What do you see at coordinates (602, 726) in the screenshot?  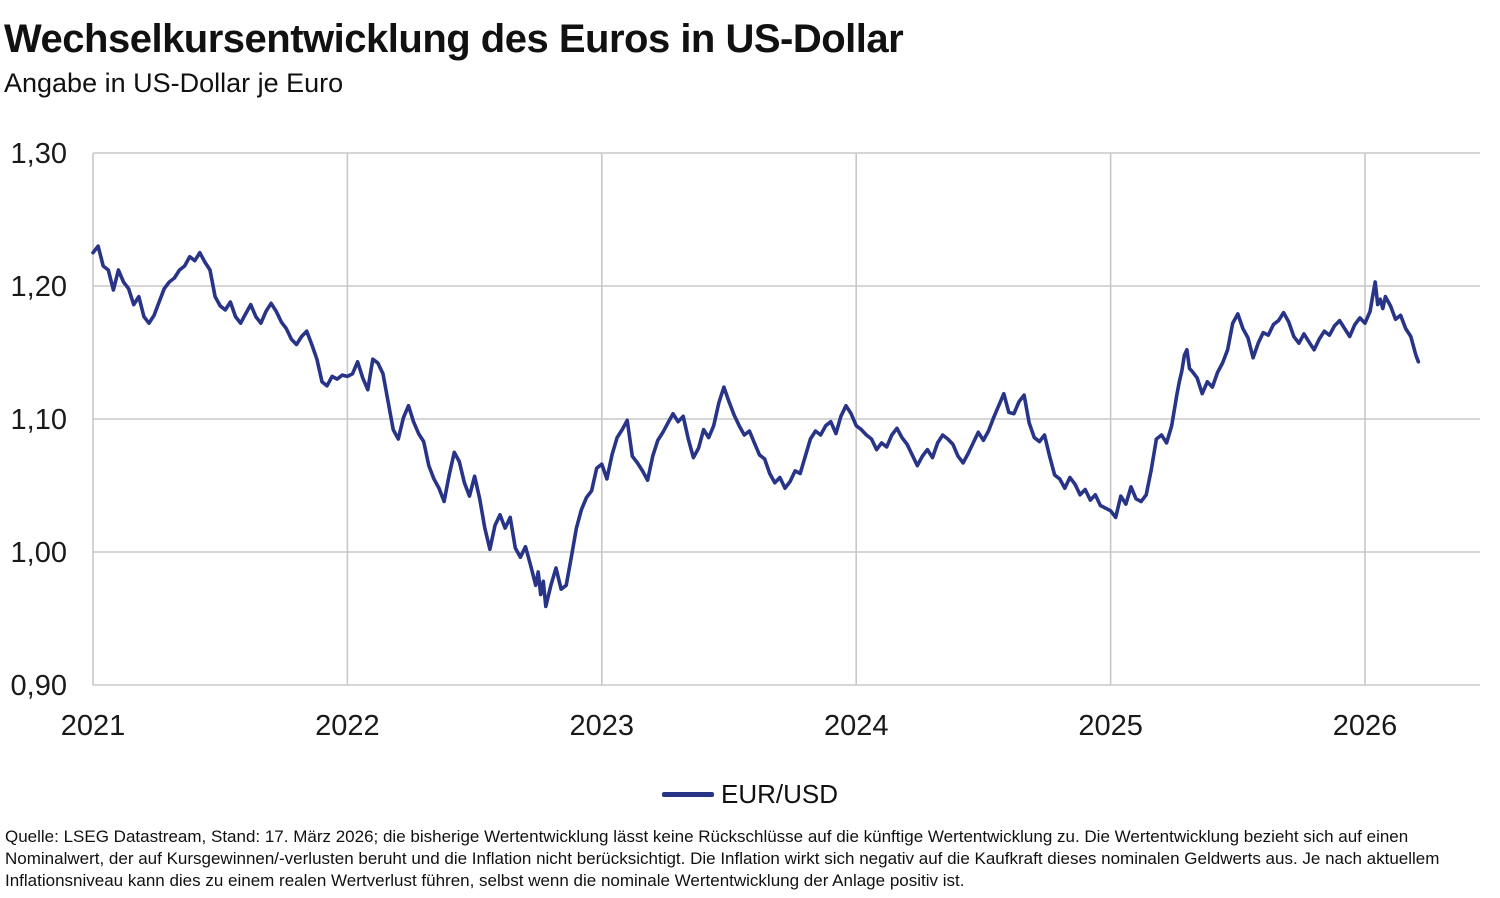 I see `x-axis-tick-label: 2023` at bounding box center [602, 726].